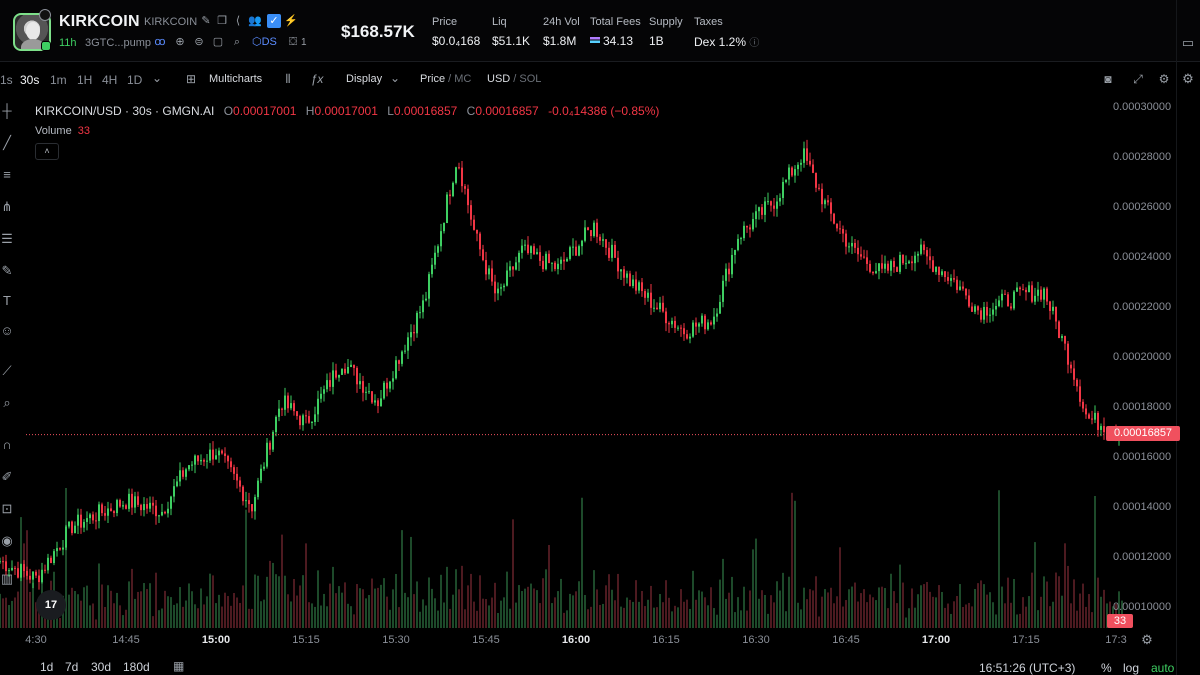 The height and width of the screenshot is (675, 1200). I want to click on candles-icon: ⫴, so click(288, 79).